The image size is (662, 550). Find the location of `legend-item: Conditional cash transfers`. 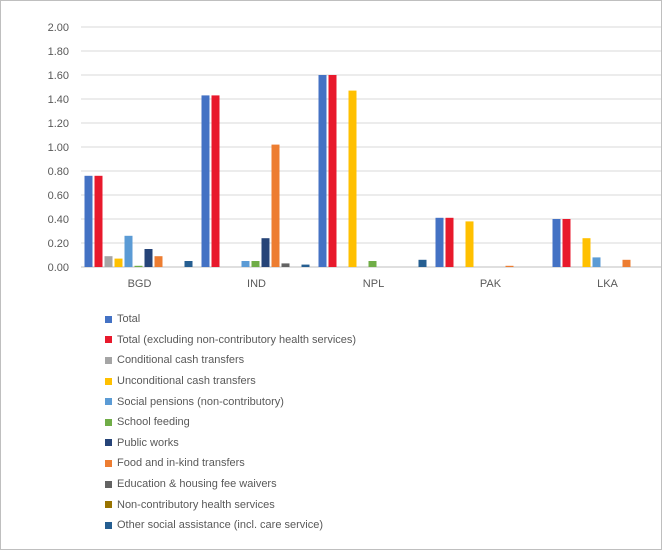

legend-item: Conditional cash transfers is located at coordinates (230, 360).